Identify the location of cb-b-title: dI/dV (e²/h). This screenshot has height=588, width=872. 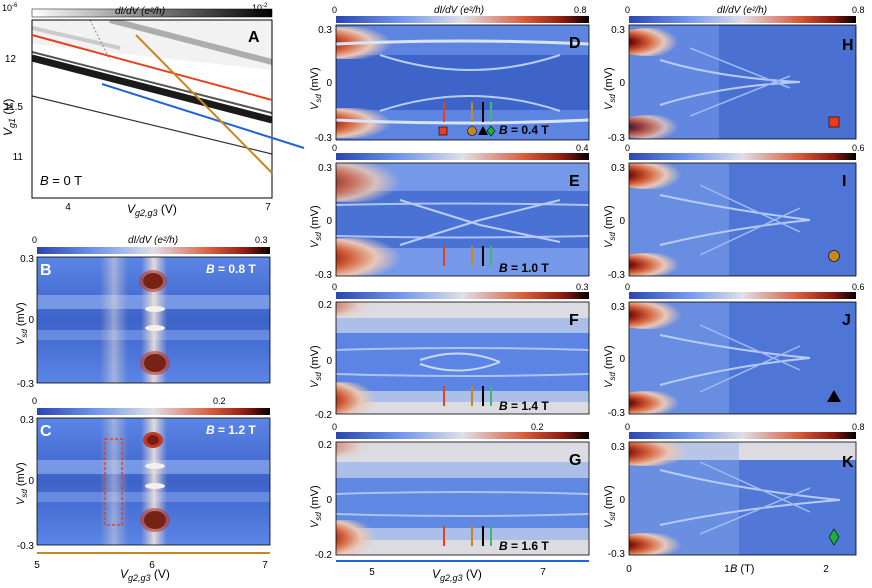
(153, 240).